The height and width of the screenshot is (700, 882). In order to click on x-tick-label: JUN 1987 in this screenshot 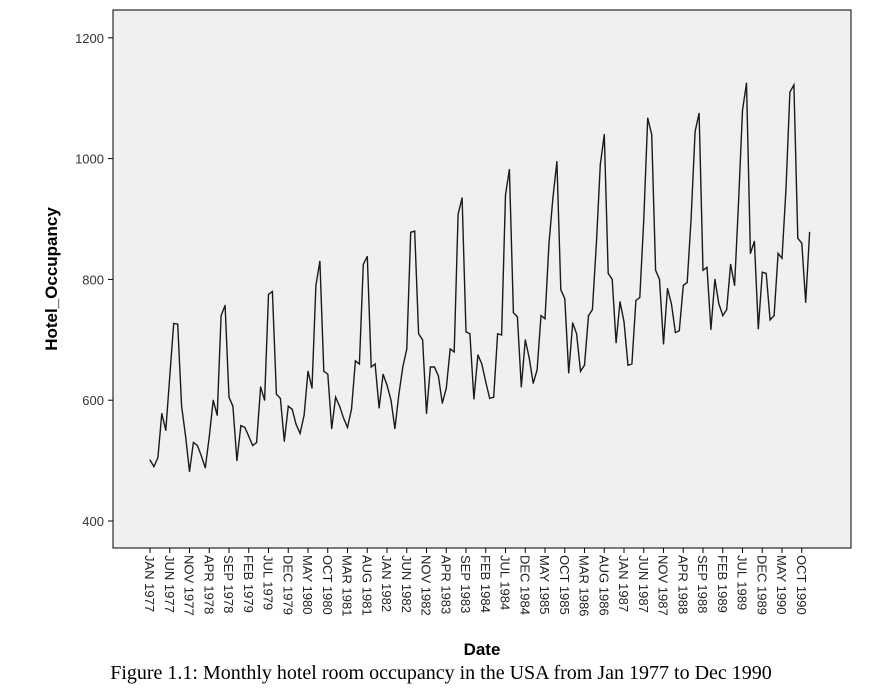, I will do `click(643, 584)`.